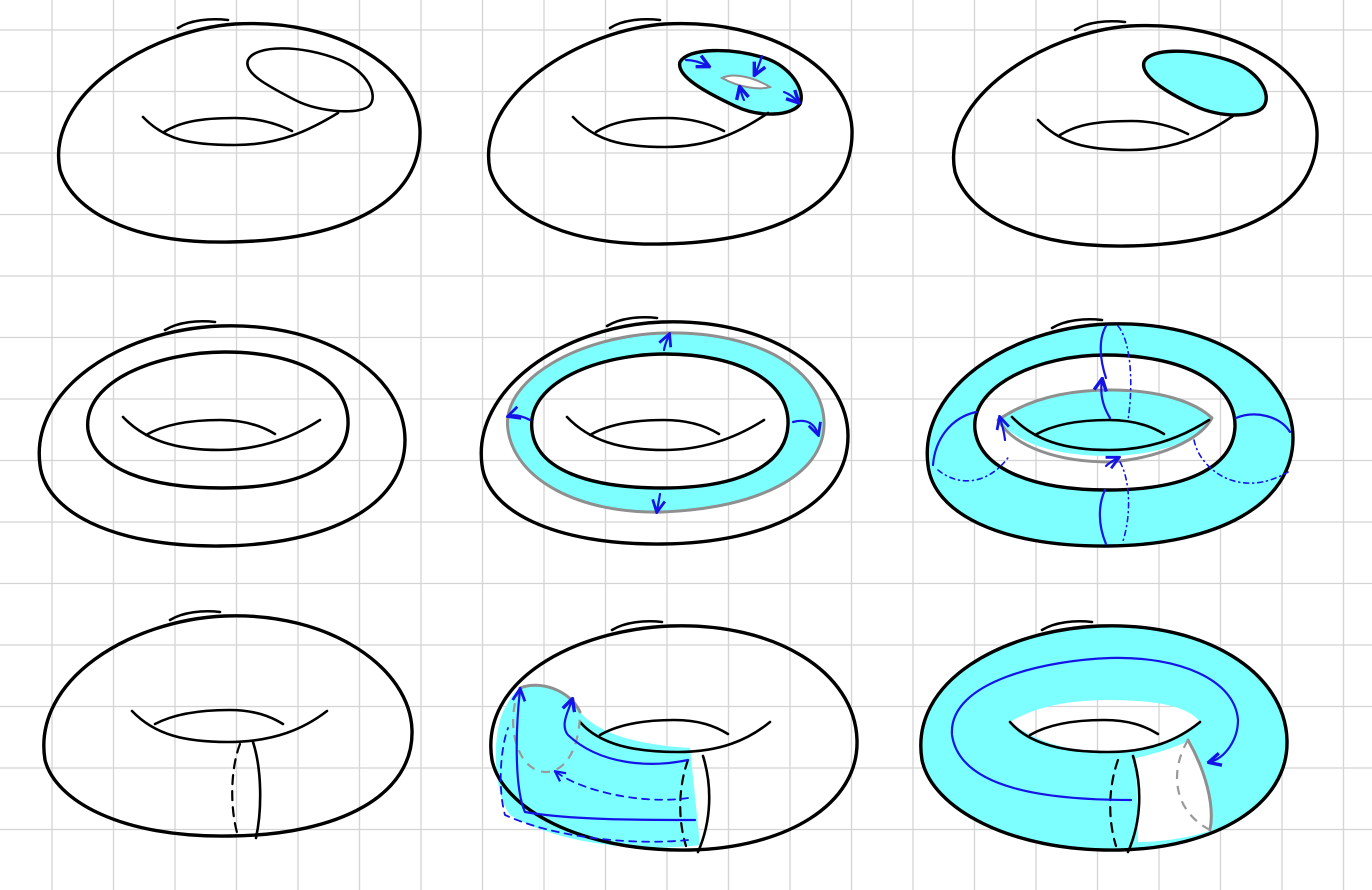 This screenshot has height=890, width=1372. I want to click on torus-panel-r1c3, so click(1135, 133).